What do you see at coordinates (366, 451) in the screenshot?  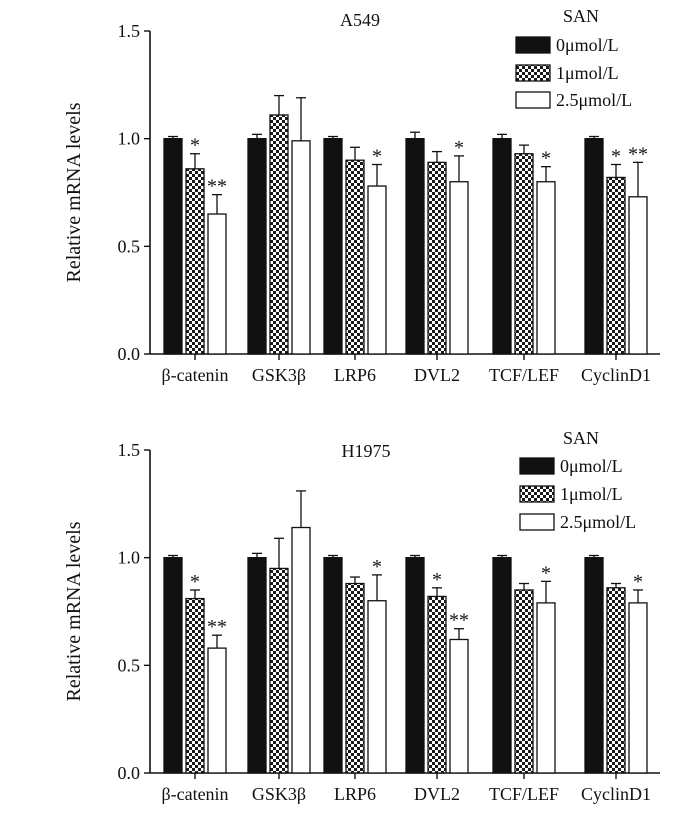 I see `chart-title: H1975` at bounding box center [366, 451].